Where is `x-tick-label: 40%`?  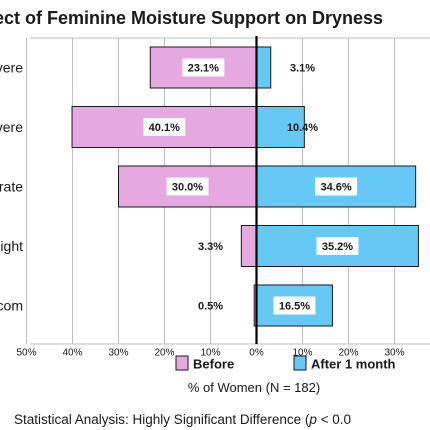 x-tick-label: 40% is located at coordinates (72, 353).